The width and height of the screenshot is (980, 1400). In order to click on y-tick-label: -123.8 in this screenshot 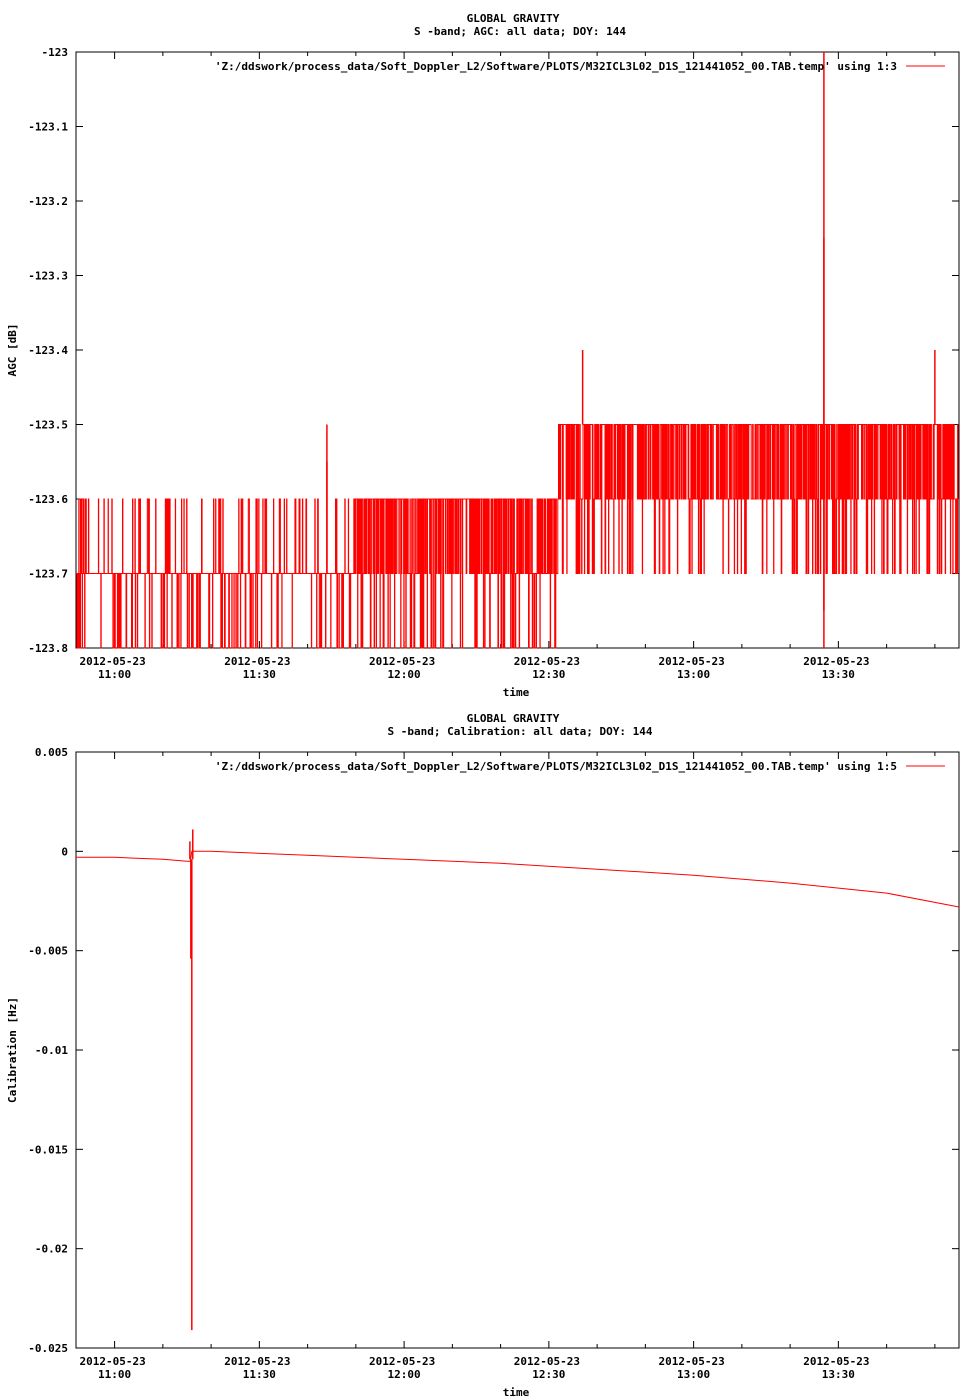, I will do `click(48, 648)`.